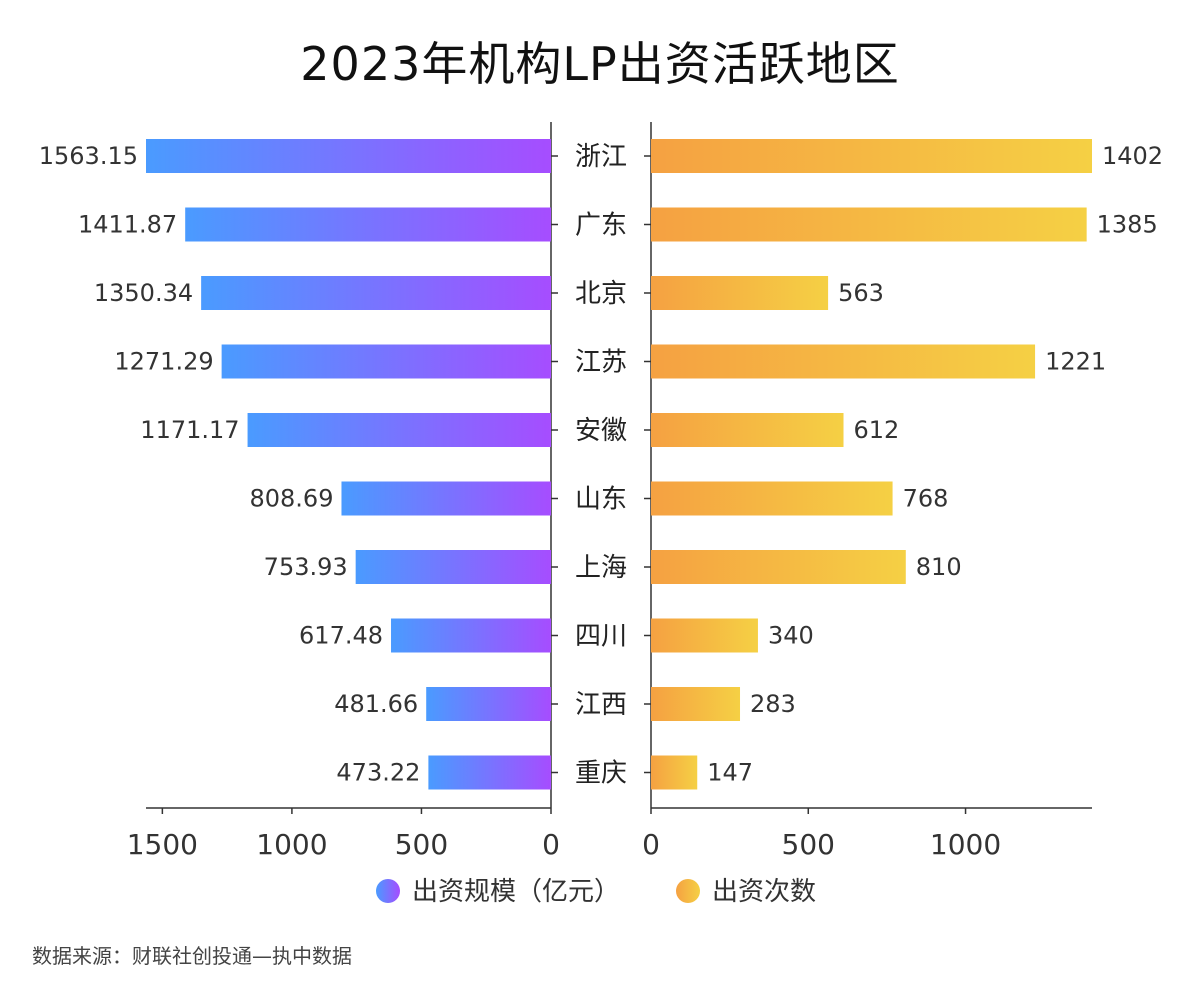  I want to click on left-x-tick-label: 0, so click(551, 844).